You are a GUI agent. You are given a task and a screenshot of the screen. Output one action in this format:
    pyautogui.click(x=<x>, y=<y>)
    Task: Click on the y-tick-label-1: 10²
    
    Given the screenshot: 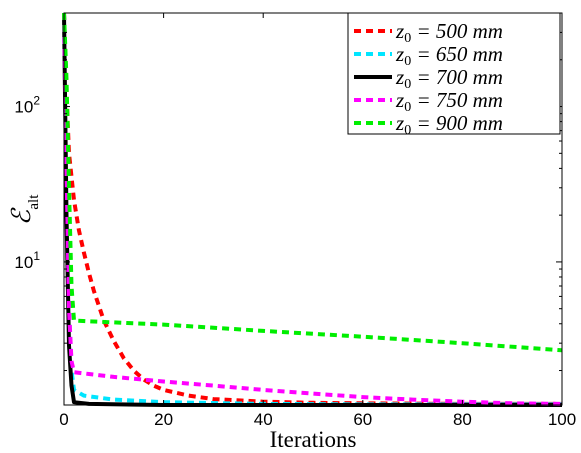 What is the action you would take?
    pyautogui.click(x=27, y=105)
    